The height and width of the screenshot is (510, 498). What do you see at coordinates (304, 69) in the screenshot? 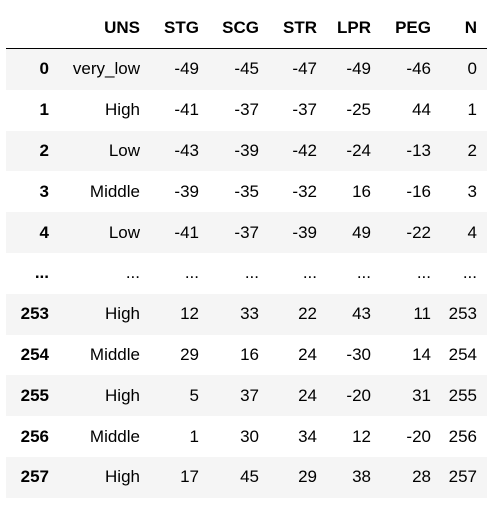
I see `cell-str: -47` at bounding box center [304, 69].